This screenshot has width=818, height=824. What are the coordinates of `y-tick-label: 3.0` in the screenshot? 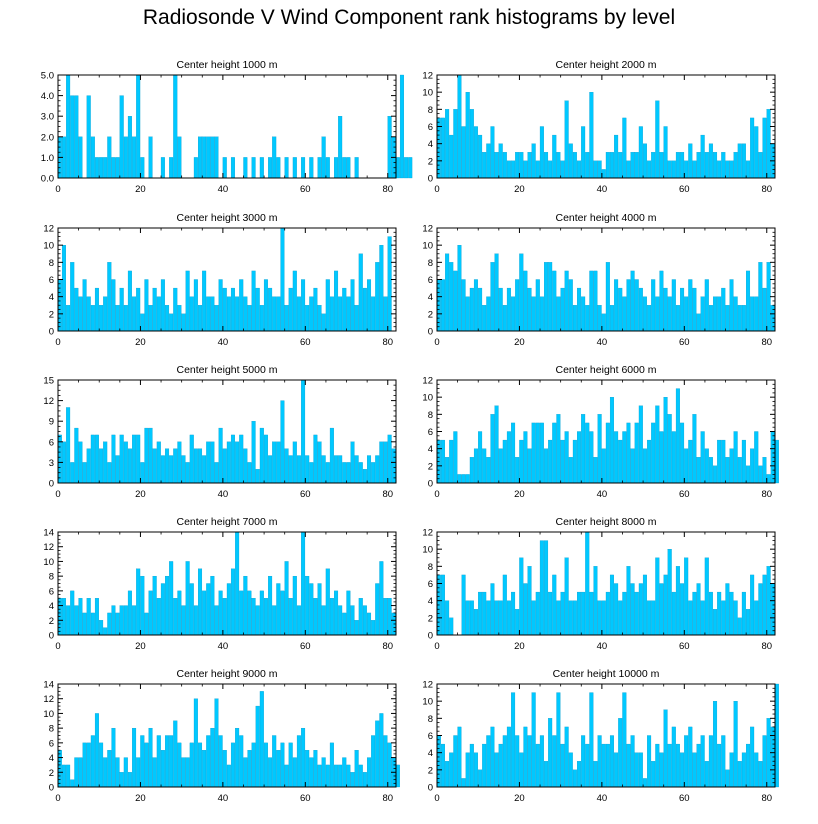 It's located at (47, 117).